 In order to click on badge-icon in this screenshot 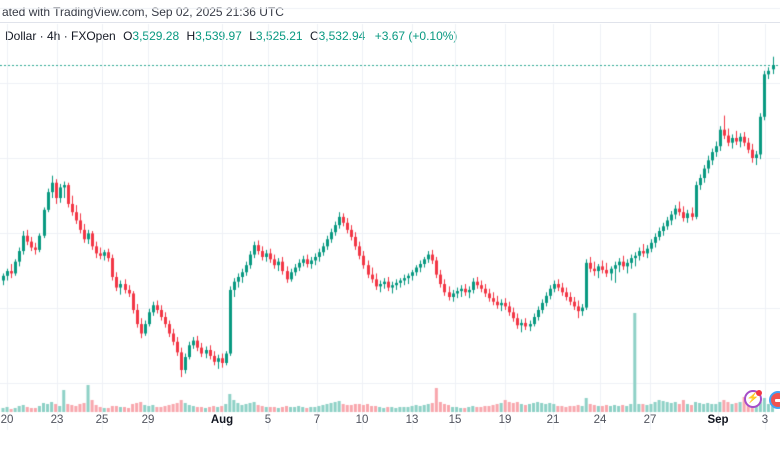, I will do `click(777, 400)`.